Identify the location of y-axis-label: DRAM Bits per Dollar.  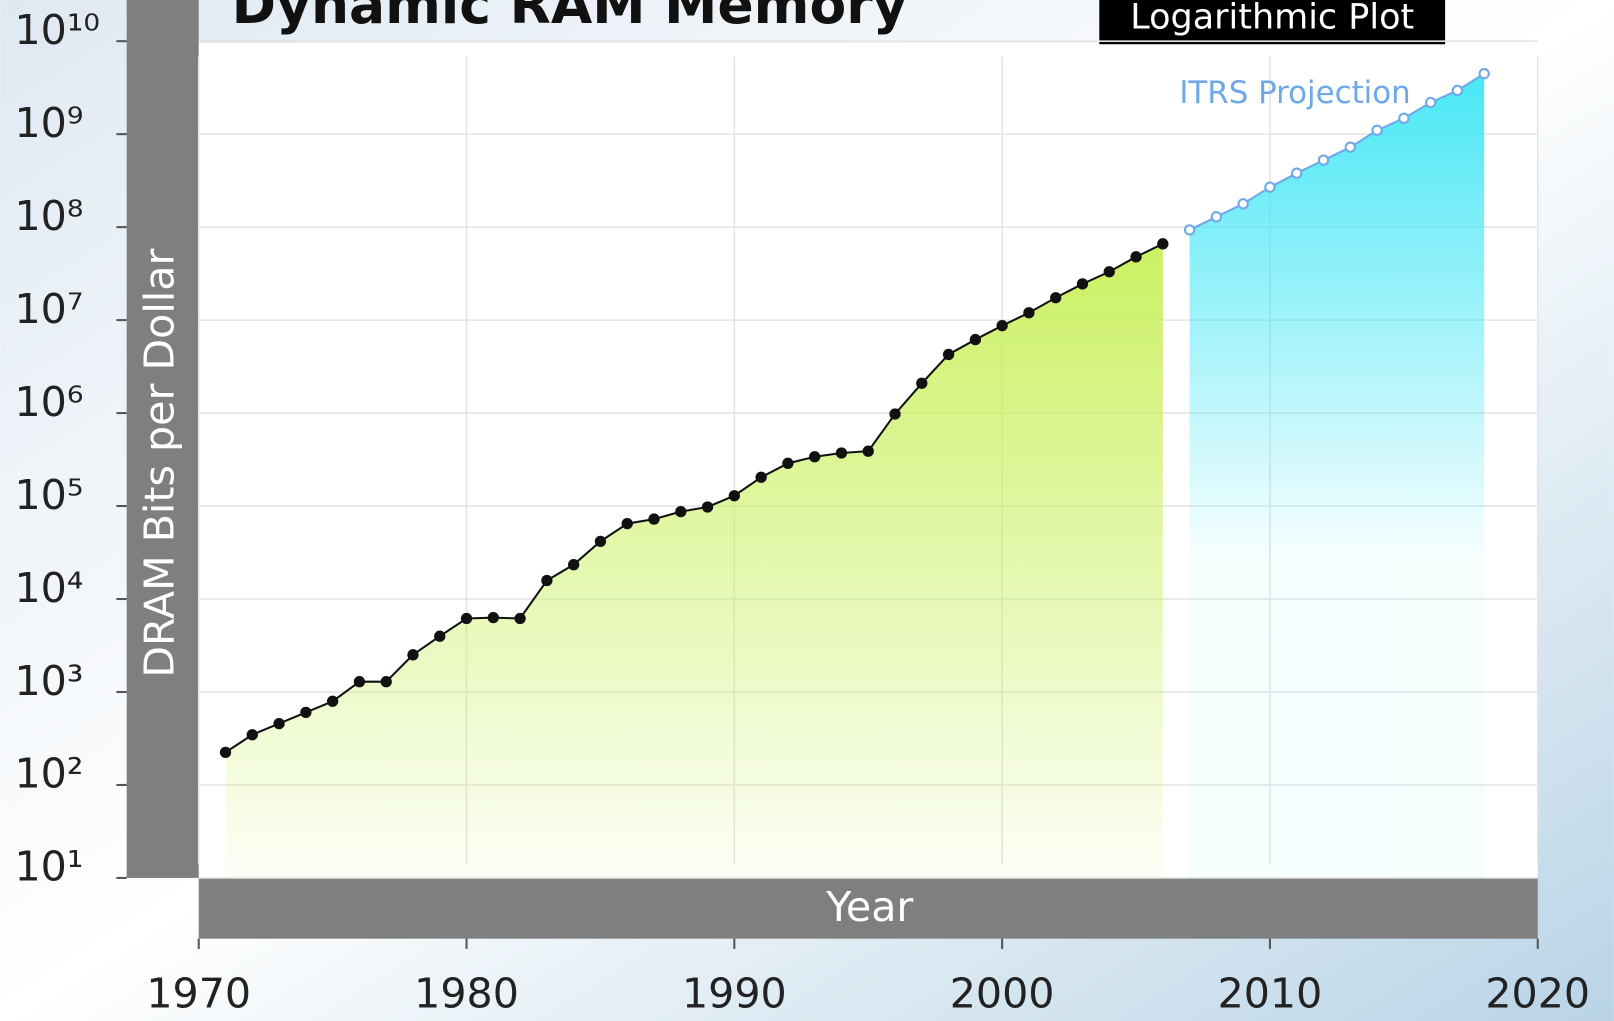
(160, 463).